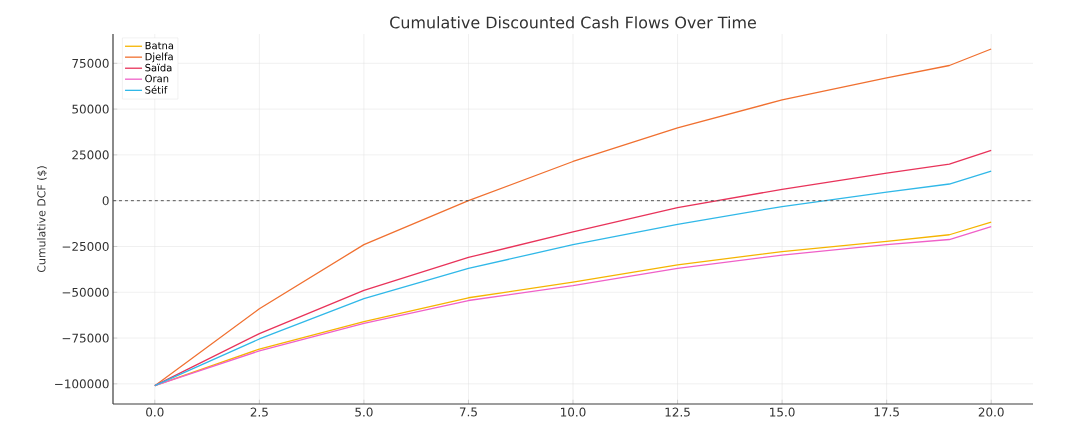 The height and width of the screenshot is (425, 1065). Describe the element at coordinates (82, 384) in the screenshot. I see `y-tick-label: −100000` at that location.